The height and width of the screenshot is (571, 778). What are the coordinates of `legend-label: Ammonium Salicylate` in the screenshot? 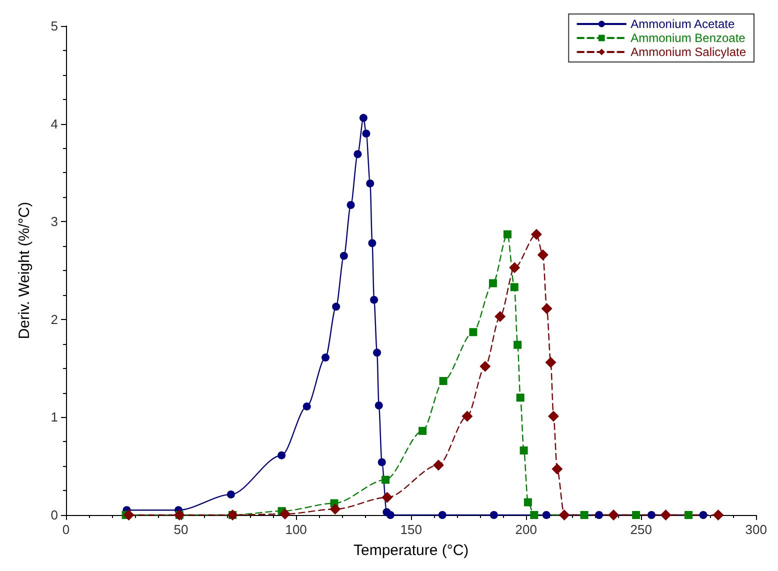 It's located at (688, 52).